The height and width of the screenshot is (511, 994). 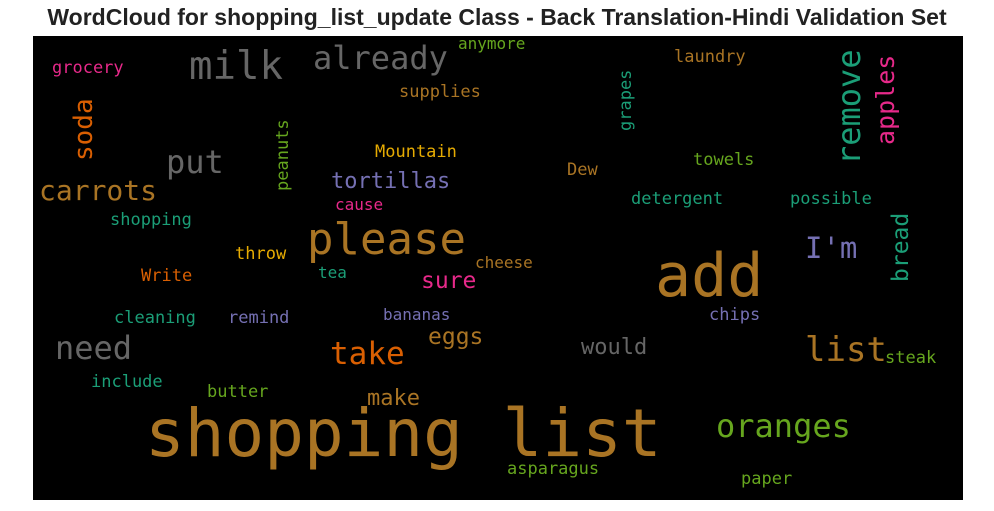 What do you see at coordinates (367, 354) in the screenshot?
I see `word-take: take` at bounding box center [367, 354].